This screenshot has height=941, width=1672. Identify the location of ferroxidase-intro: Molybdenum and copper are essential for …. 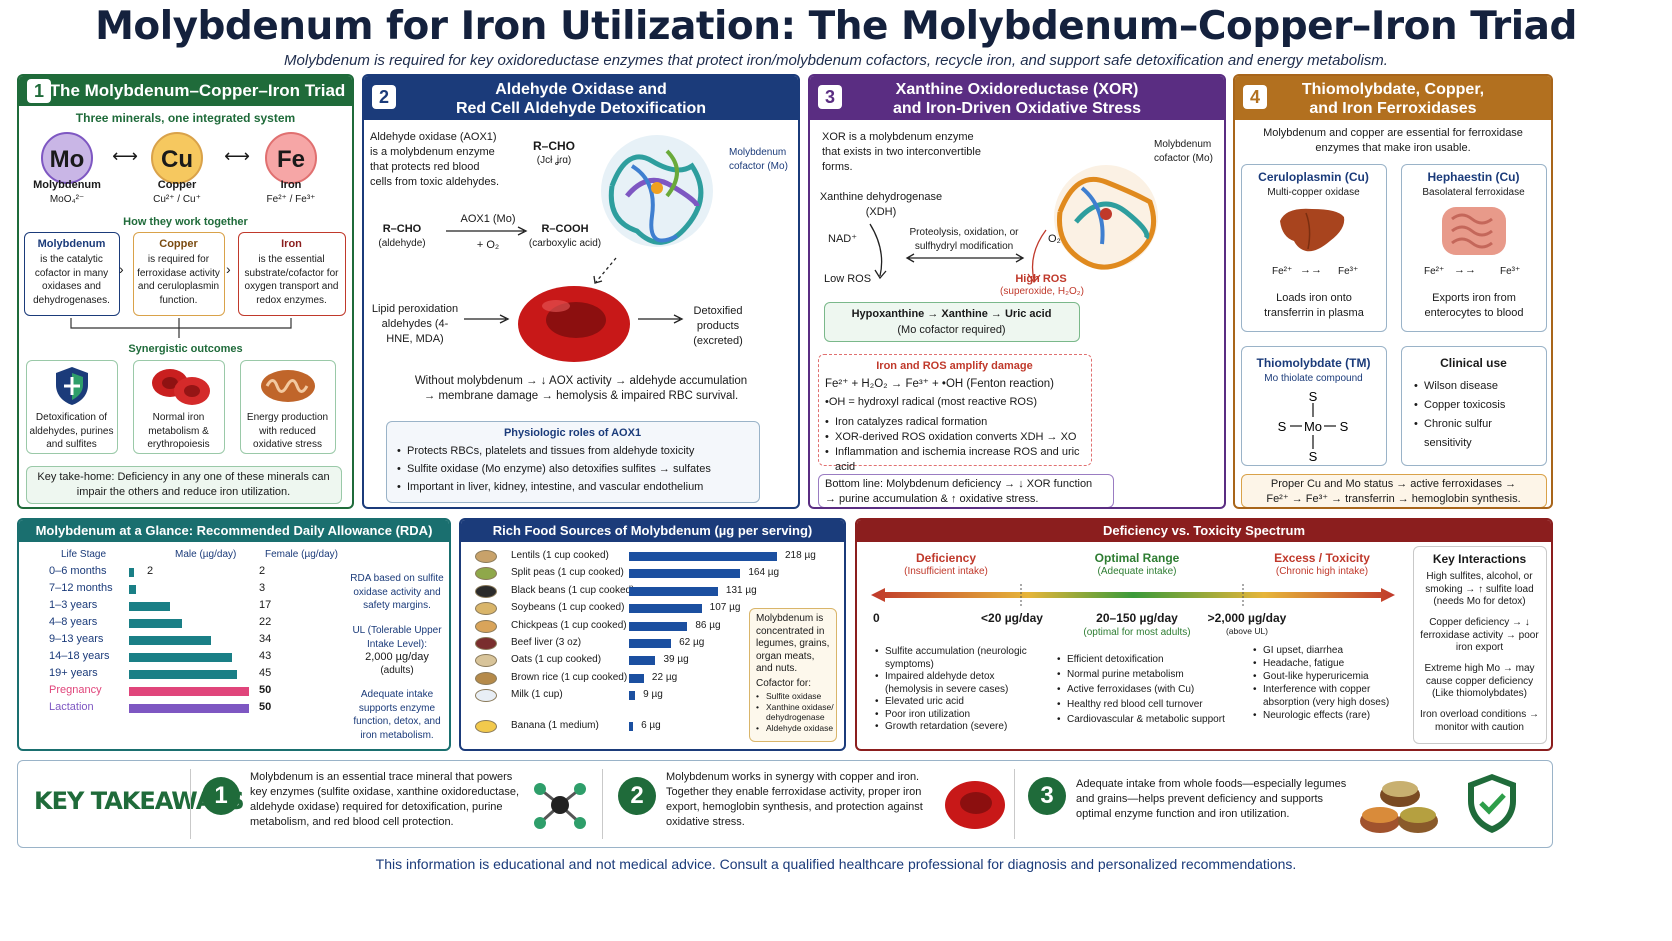
(1393, 140).